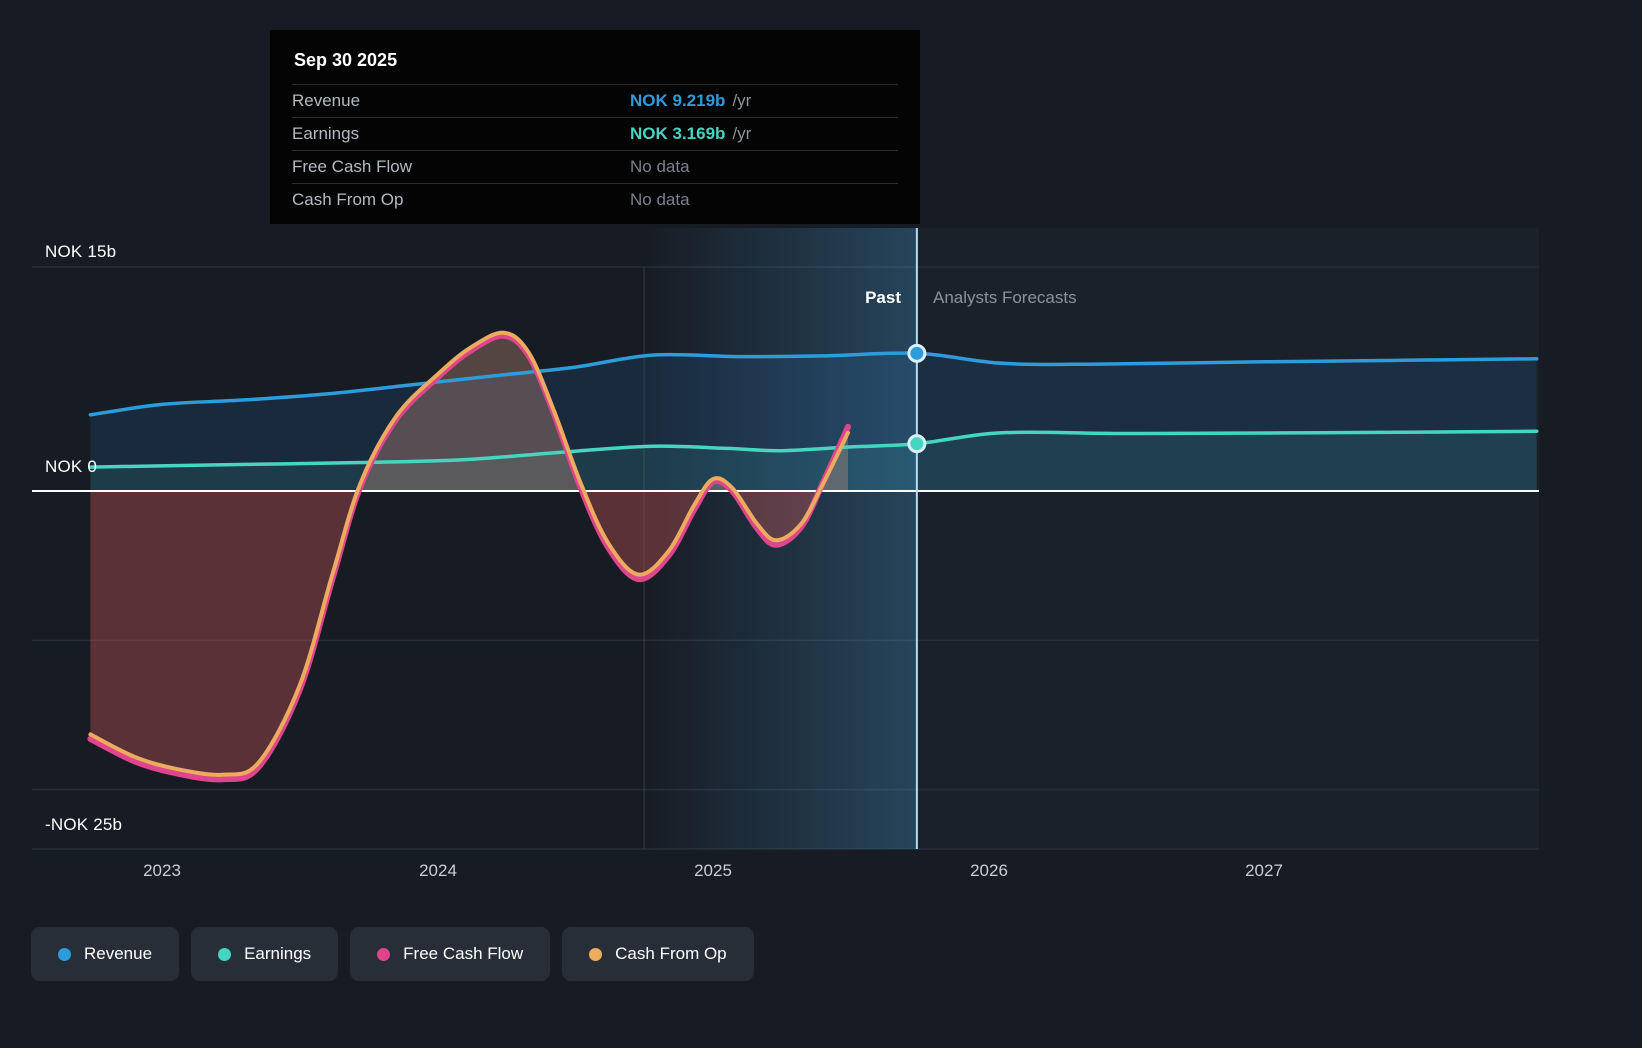 The width and height of the screenshot is (1642, 1048). Describe the element at coordinates (71, 466) in the screenshot. I see `y-axis-label-zero: NOK 0` at that location.